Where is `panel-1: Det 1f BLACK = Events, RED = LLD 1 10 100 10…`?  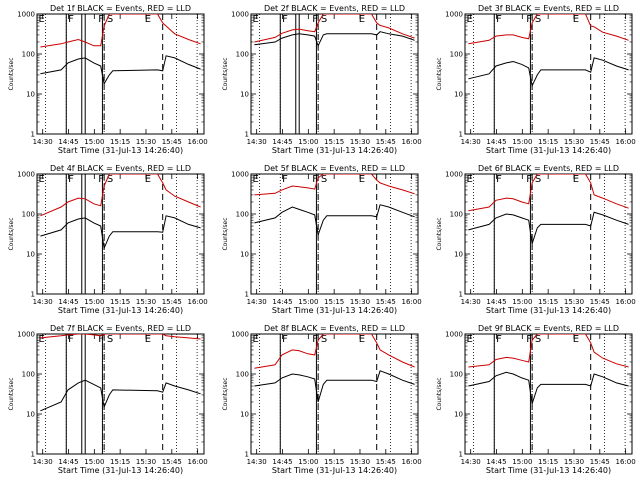 panel-1: Det 1f BLACK = Events, RED = LLD 1 10 100 10… is located at coordinates (108, 79).